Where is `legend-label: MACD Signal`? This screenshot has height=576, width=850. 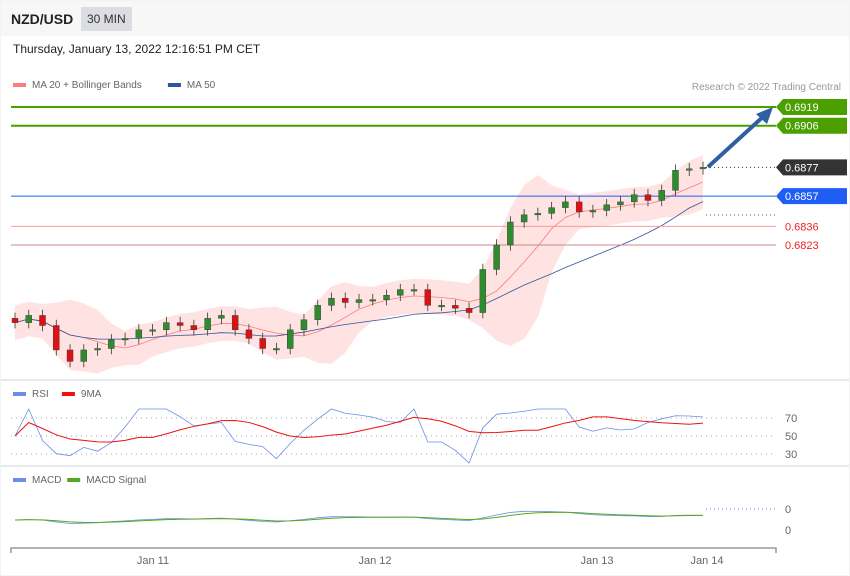 legend-label: MACD Signal is located at coordinates (116, 480).